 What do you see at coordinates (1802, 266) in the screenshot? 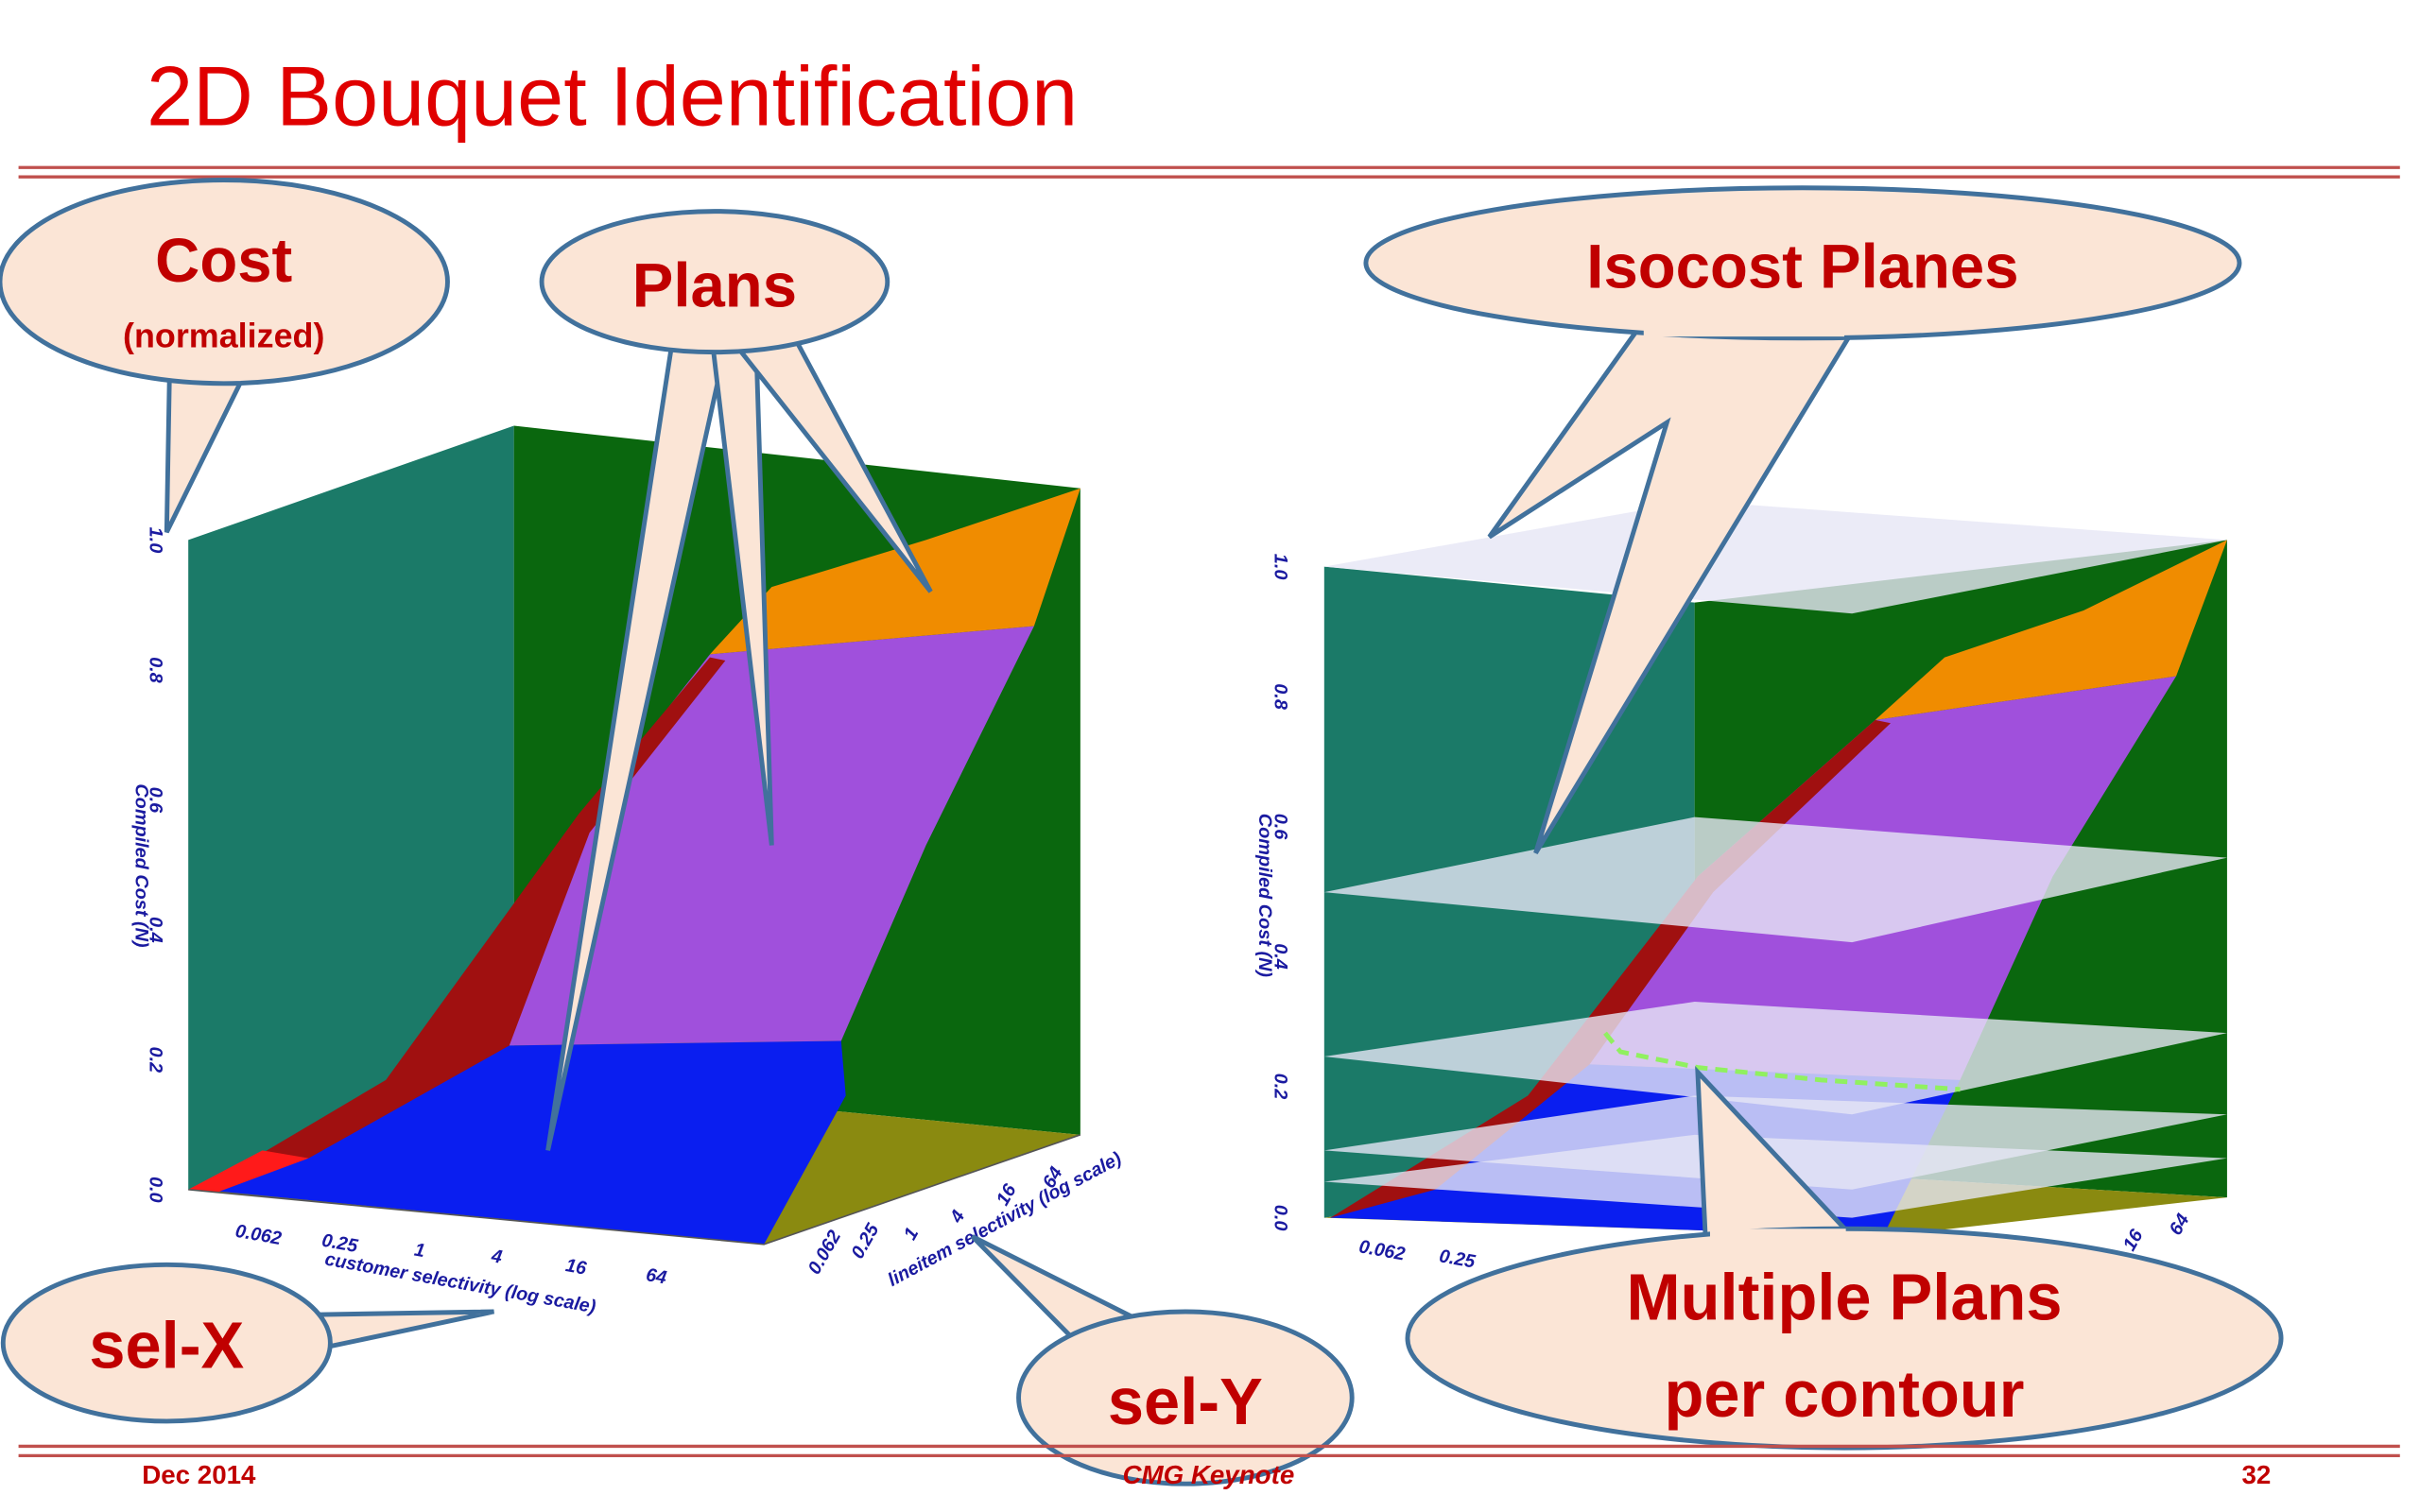
I see `callout-text: Isocost Planes` at bounding box center [1802, 266].